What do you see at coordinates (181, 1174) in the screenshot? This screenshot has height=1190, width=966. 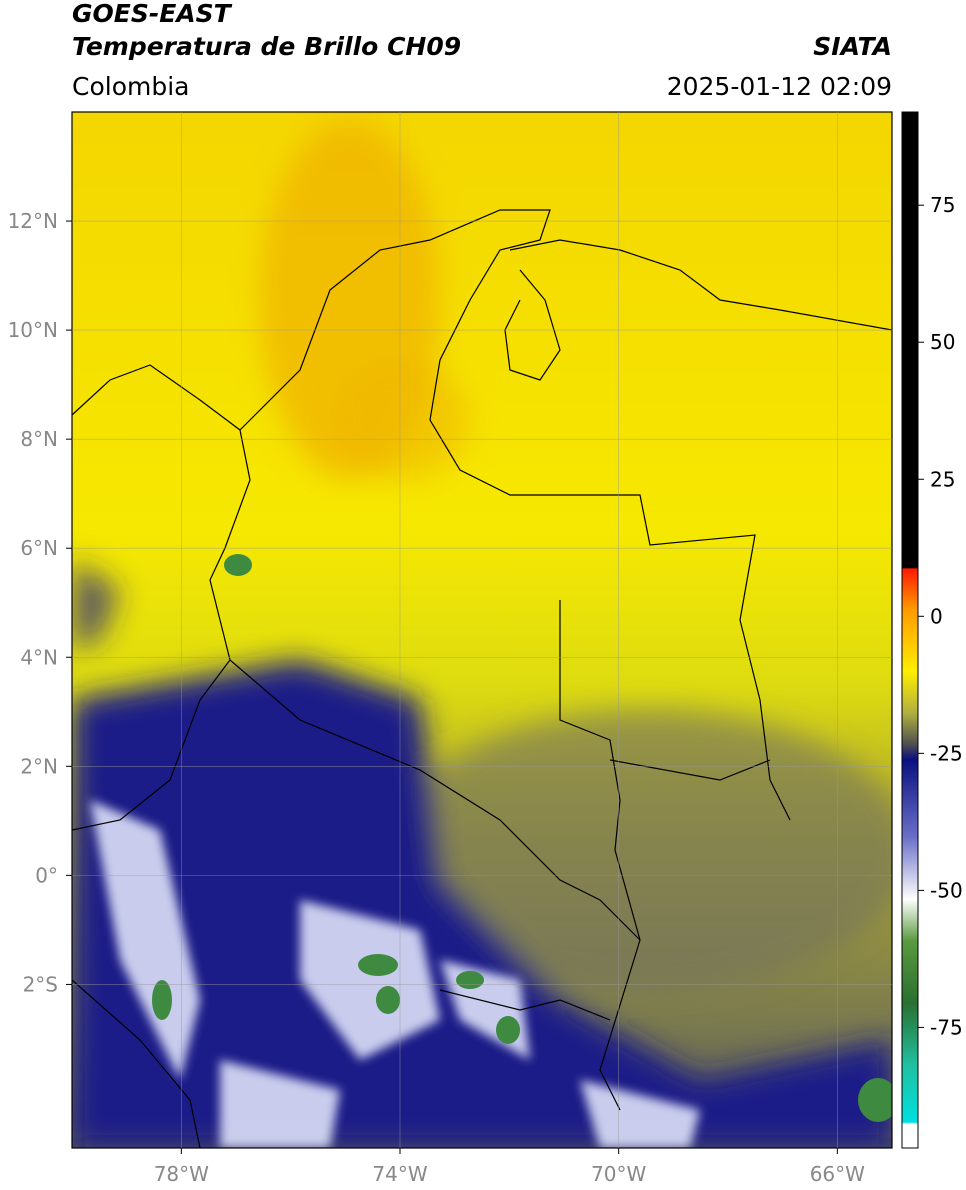 I see `lon-tick-label: 78°W` at bounding box center [181, 1174].